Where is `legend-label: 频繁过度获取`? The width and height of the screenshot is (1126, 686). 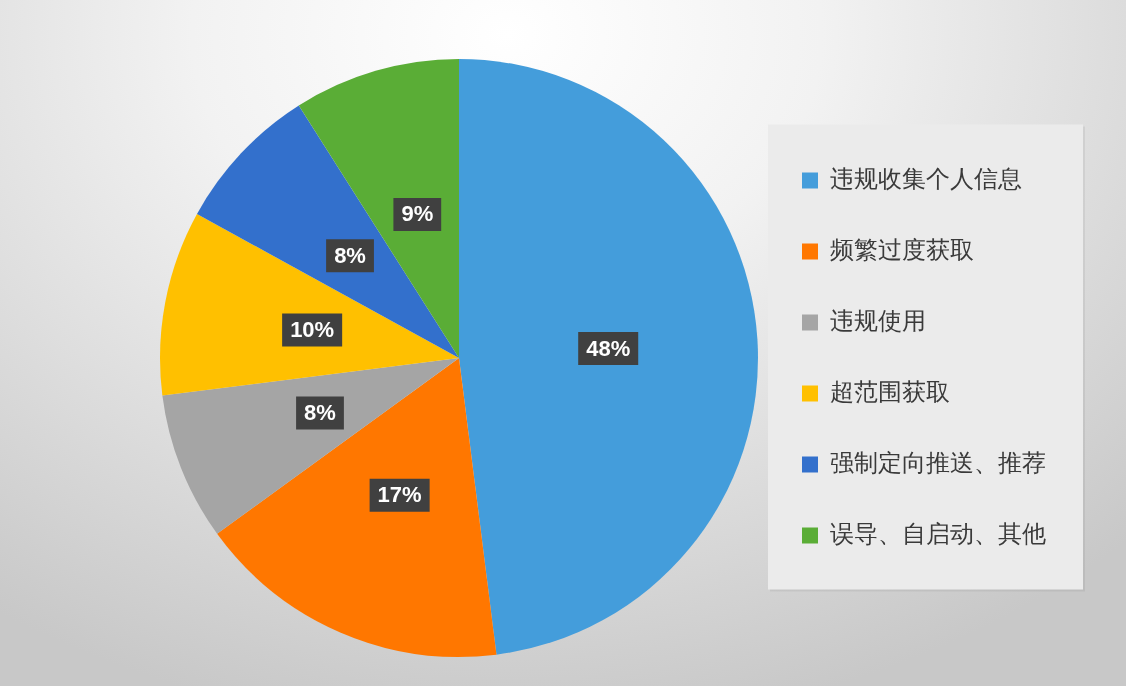 legend-label: 频繁过度获取 is located at coordinates (902, 250).